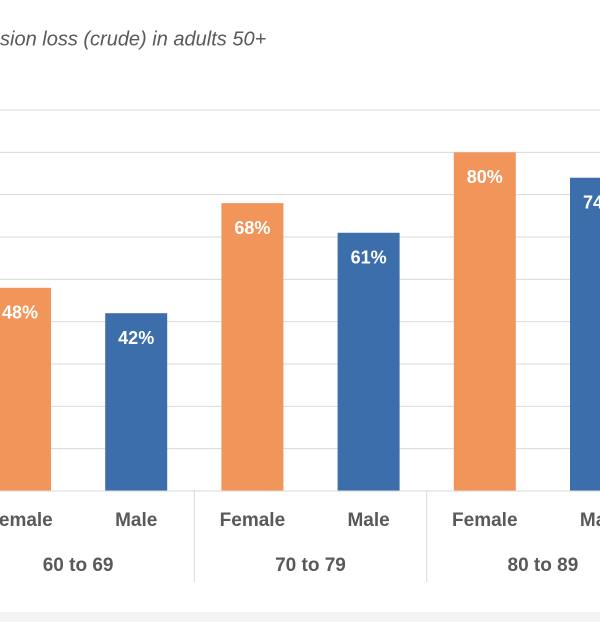 This screenshot has width=600, height=622. What do you see at coordinates (78, 565) in the screenshot?
I see `group-label: 60 to 69` at bounding box center [78, 565].